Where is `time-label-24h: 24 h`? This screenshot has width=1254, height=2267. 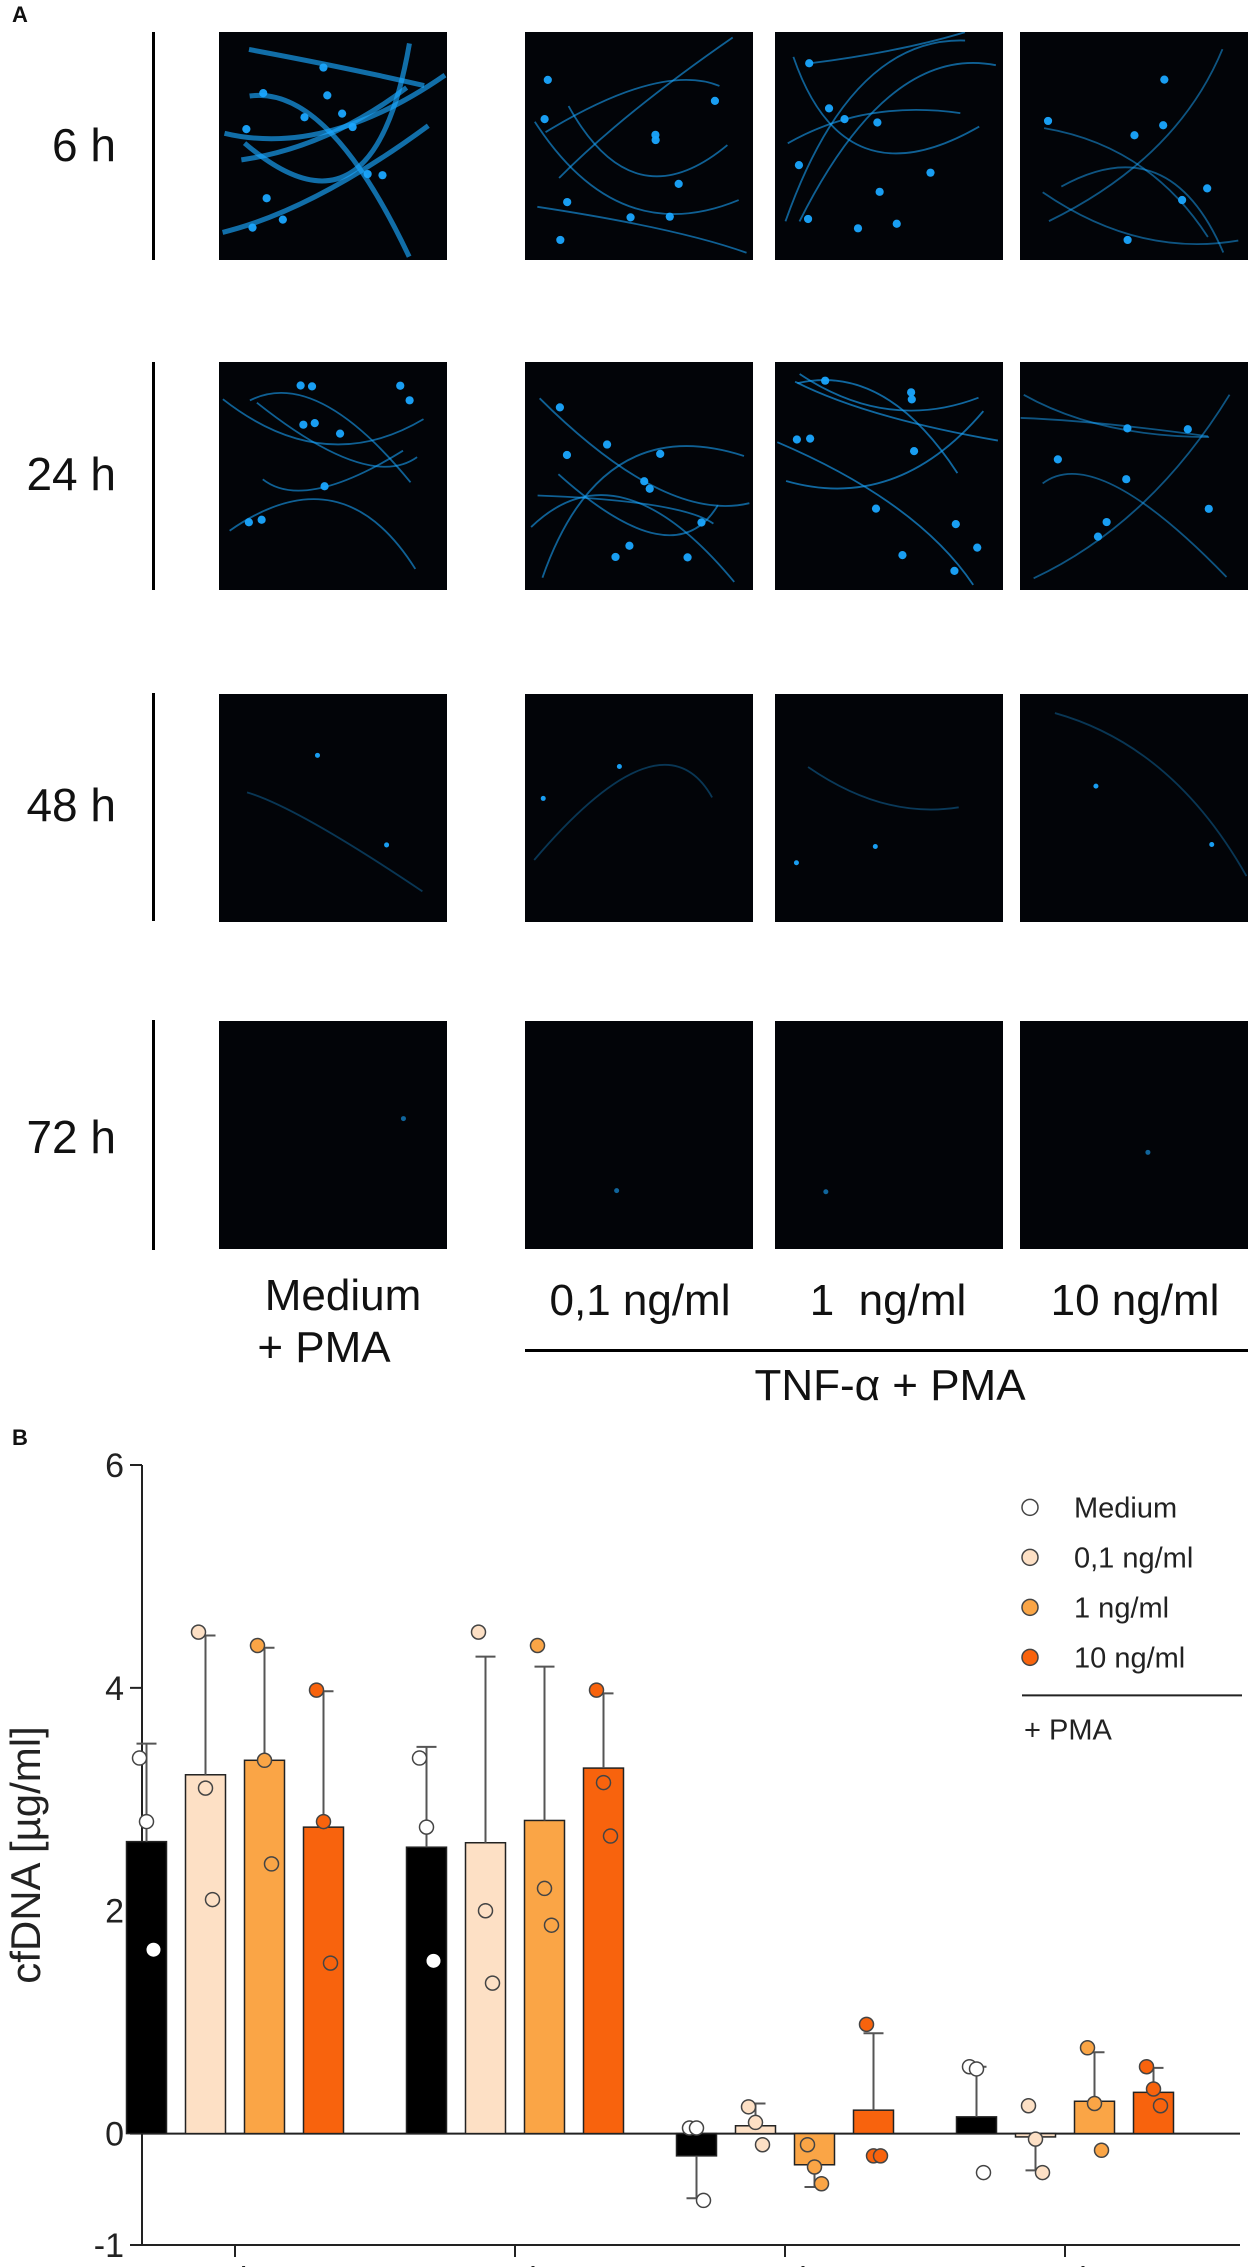
time-label-24h: 24 h is located at coordinates (71, 474).